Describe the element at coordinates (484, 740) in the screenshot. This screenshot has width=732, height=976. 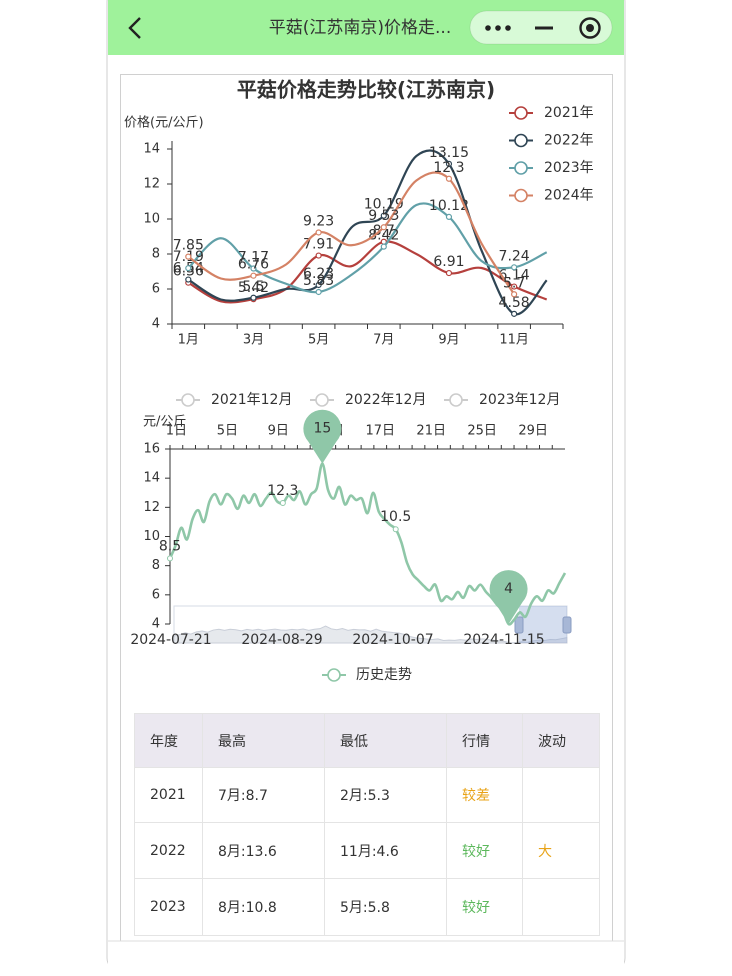
I see `column-header: 行情` at that location.